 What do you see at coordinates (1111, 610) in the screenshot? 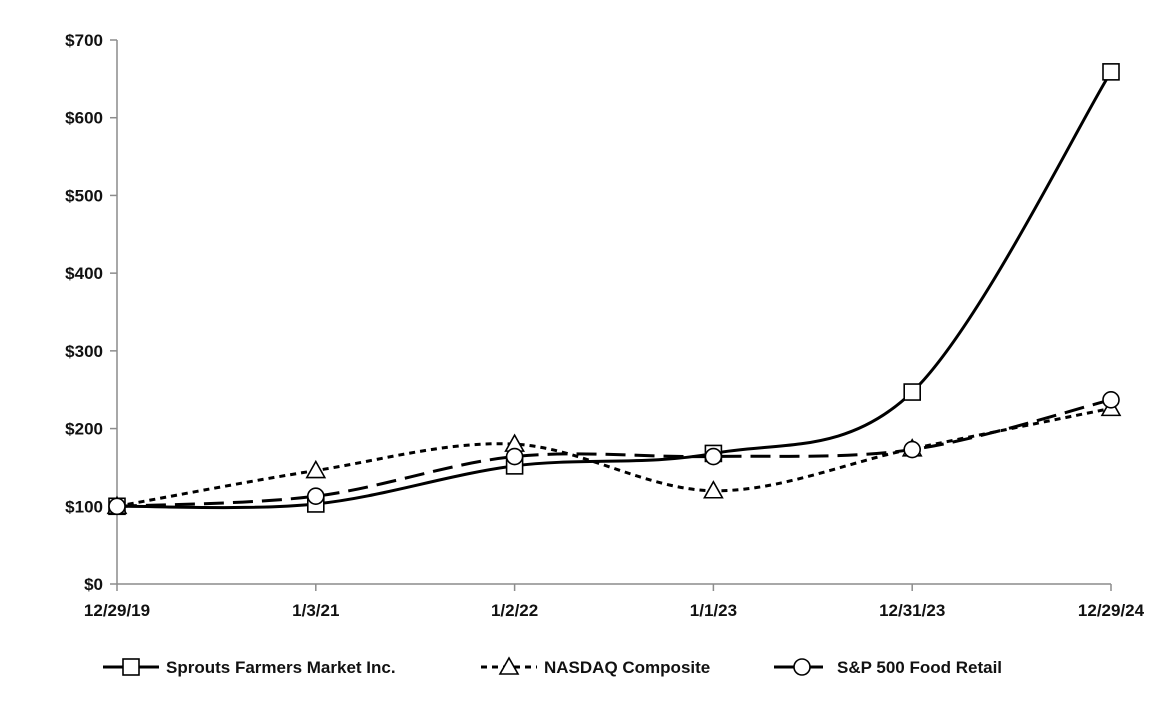
I see `x-tick-label: 12/29/24` at bounding box center [1111, 610].